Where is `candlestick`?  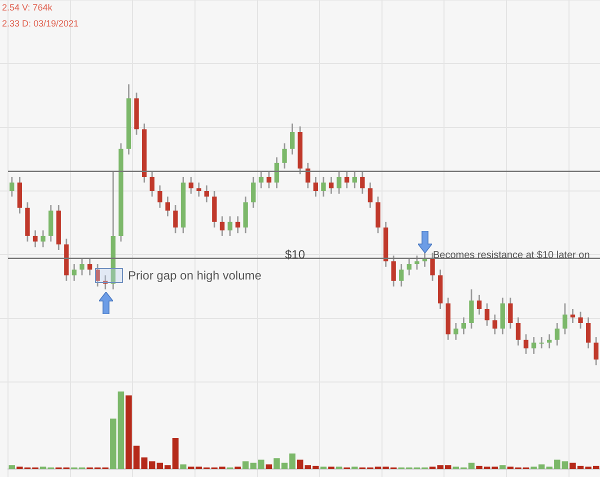 candlestick is located at coordinates (541, 342).